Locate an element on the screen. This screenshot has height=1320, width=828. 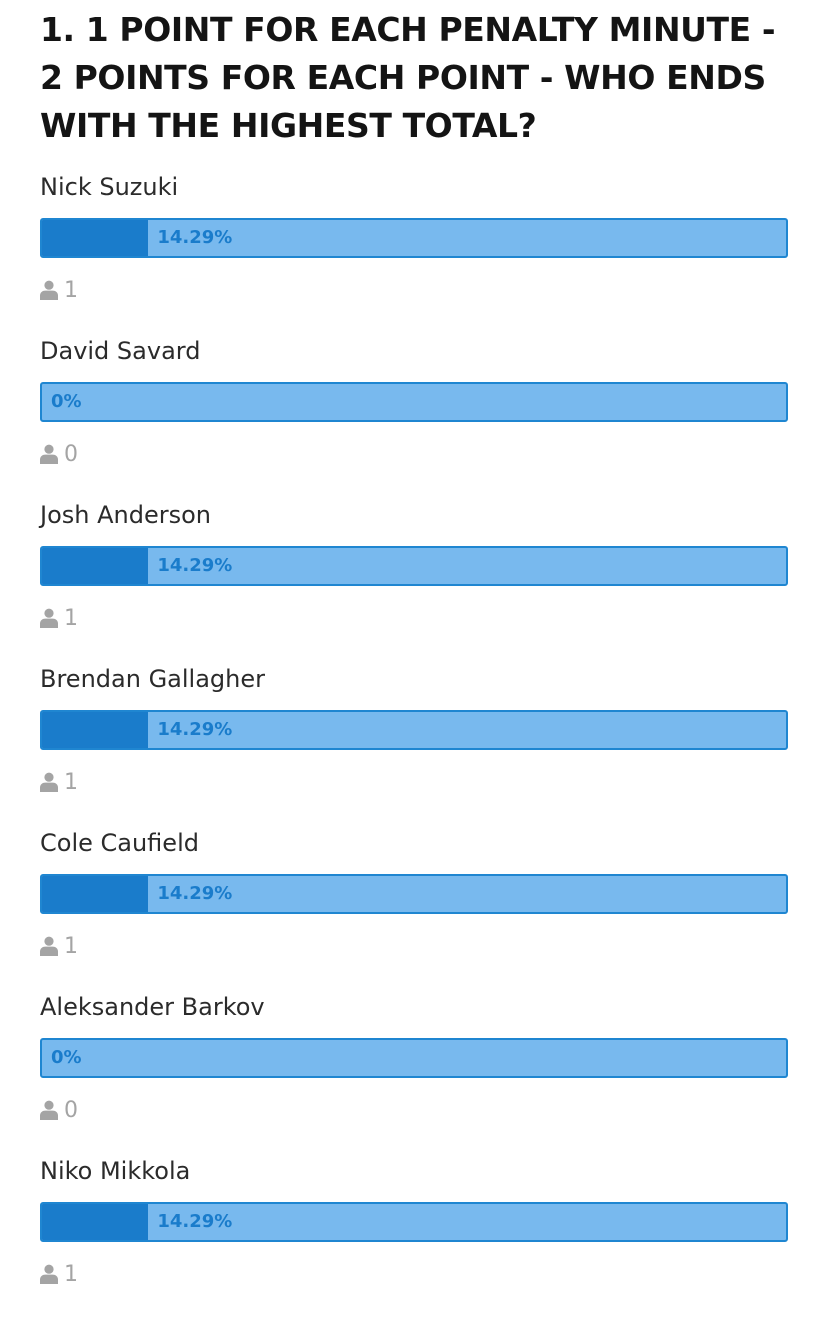
option-label: Nick Suzuki is located at coordinates (109, 187).